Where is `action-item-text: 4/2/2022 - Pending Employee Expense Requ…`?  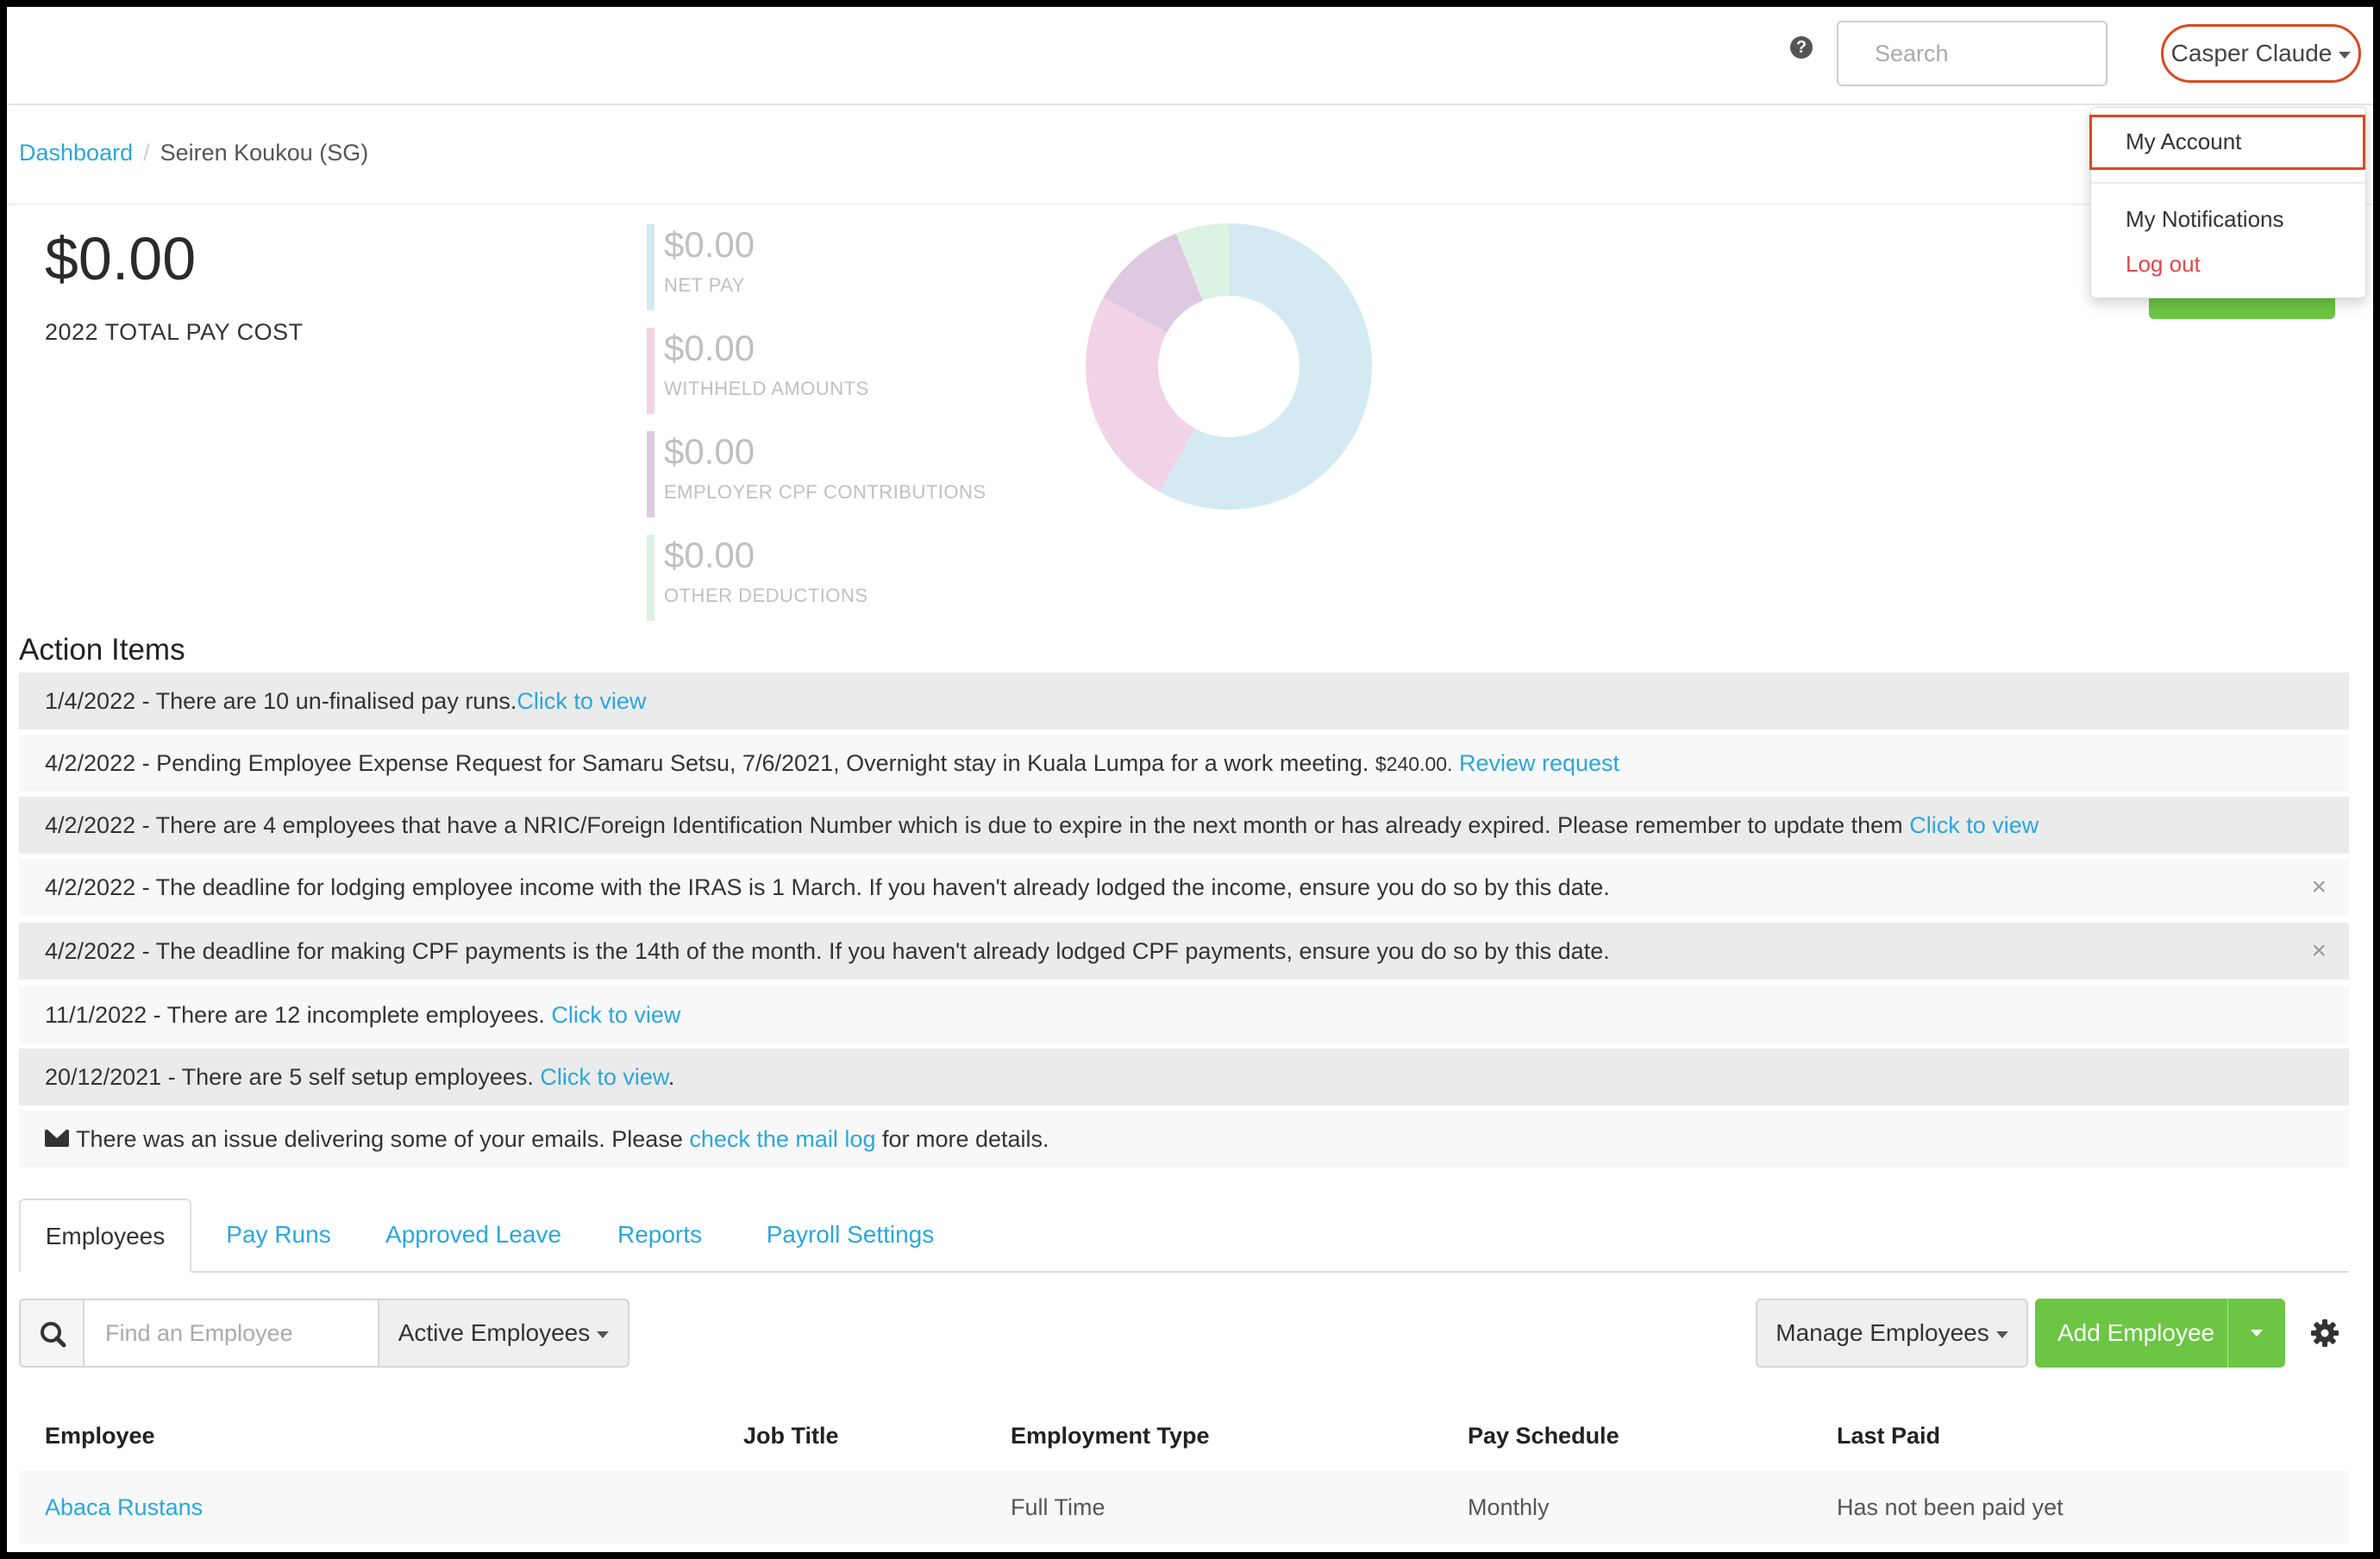
action-item-text: 4/2/2022 - Pending Employee Expense Requ… is located at coordinates (707, 763).